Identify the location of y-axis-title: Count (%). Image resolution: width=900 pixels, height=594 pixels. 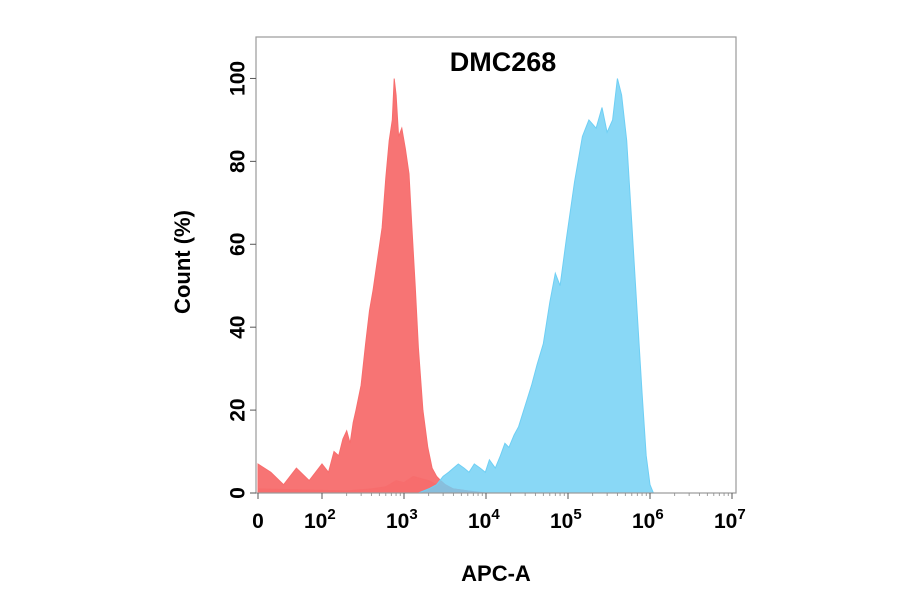
(182, 262).